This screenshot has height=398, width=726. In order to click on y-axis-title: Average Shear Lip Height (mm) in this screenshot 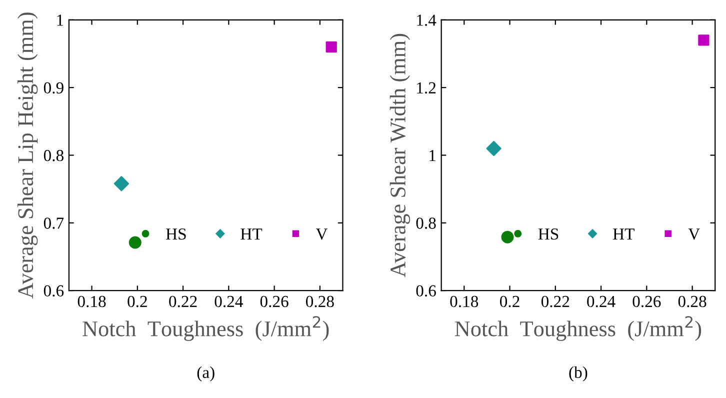, I will do `click(28, 155)`.